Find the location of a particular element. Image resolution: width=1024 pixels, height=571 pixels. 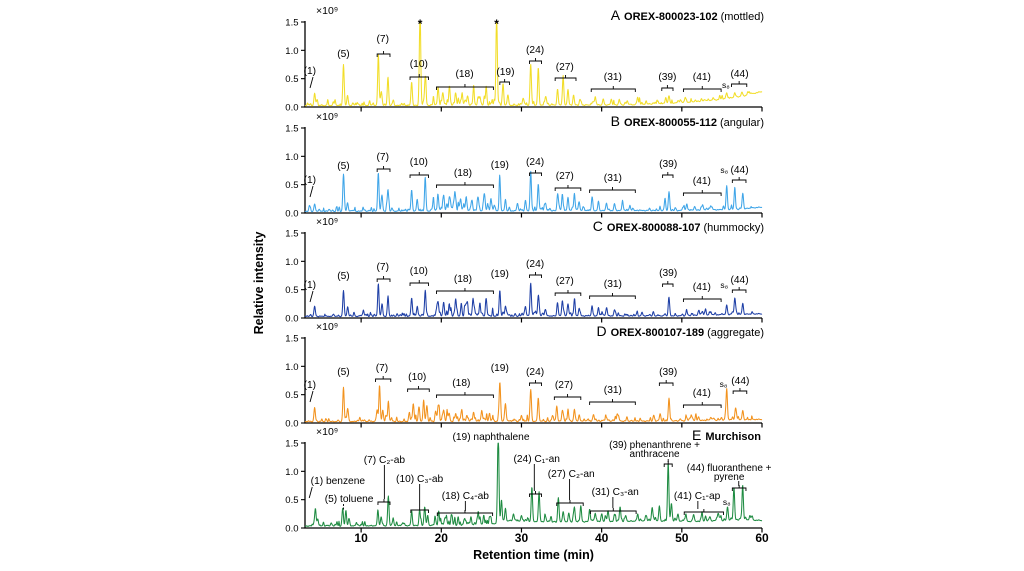

panel-sample: OREX-800023-102 is located at coordinates (671, 17).